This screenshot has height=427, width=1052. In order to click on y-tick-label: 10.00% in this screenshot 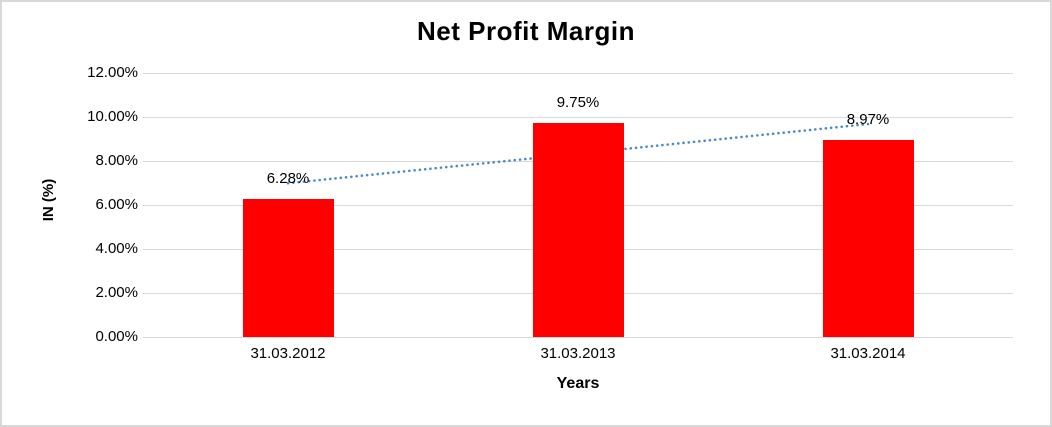, I will do `click(112, 116)`.